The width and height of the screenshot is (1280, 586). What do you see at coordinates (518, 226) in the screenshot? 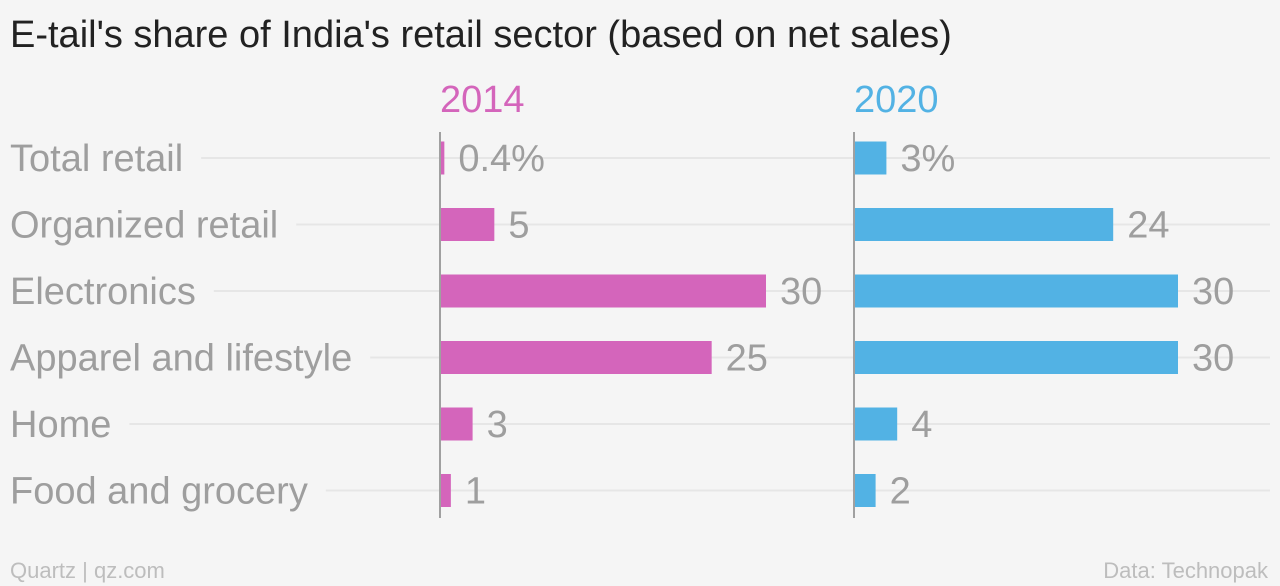
I see `data-label: 5` at bounding box center [518, 226].